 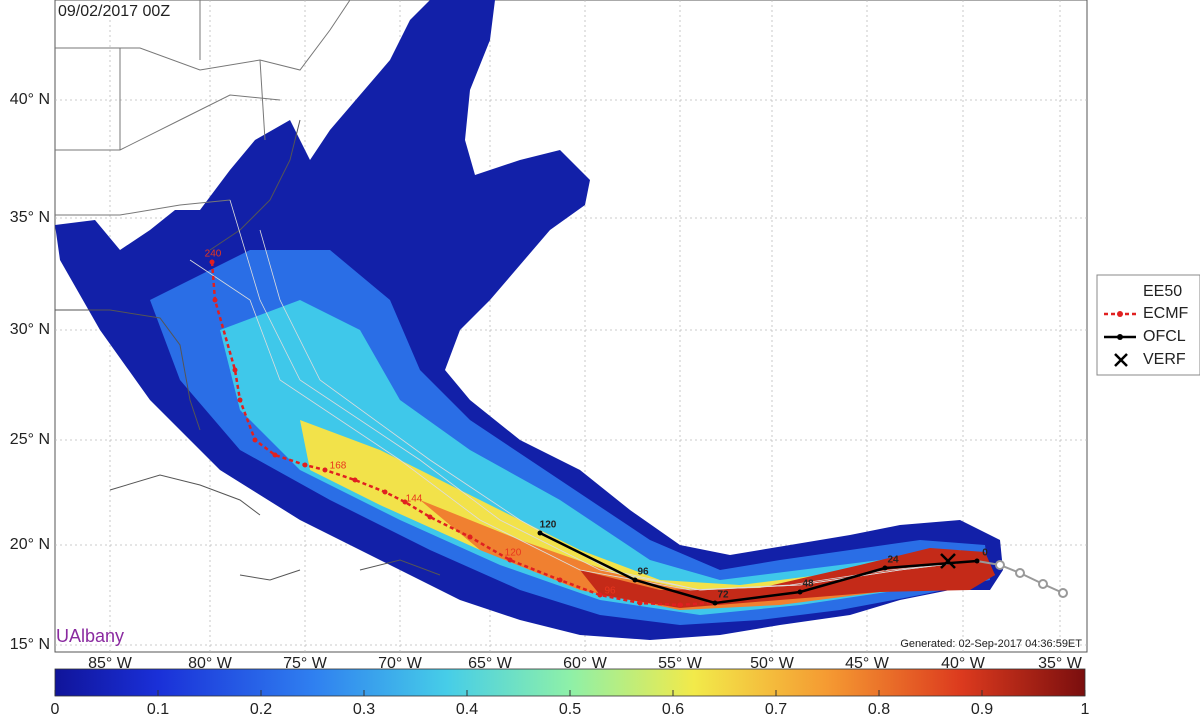 What do you see at coordinates (305, 663) in the screenshot?
I see `lon-label: 75° W` at bounding box center [305, 663].